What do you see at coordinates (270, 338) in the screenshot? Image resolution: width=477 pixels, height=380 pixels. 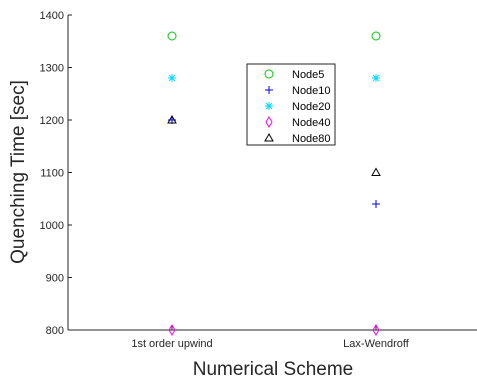 I see `x-axis-ticks: 1st order upwind Lax-Wendroff` at bounding box center [270, 338].